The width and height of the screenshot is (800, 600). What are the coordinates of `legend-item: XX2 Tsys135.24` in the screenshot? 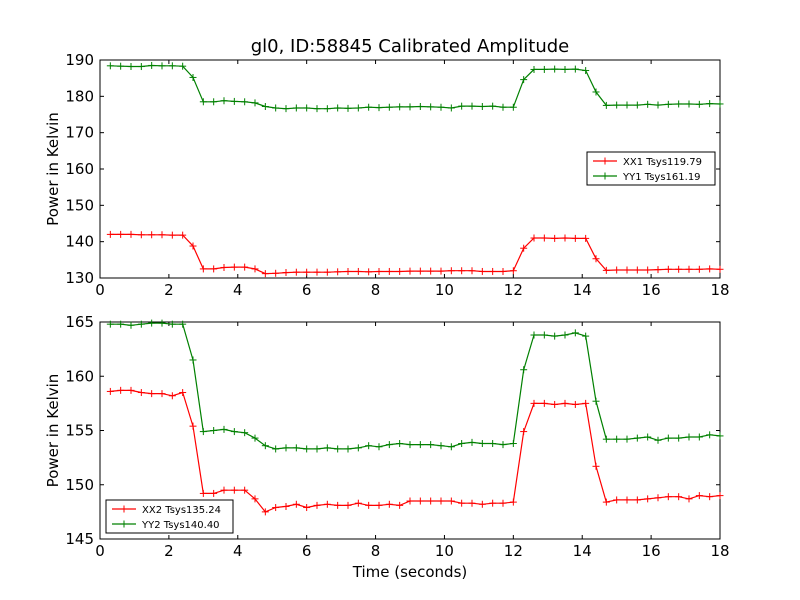 It's located at (166, 510).